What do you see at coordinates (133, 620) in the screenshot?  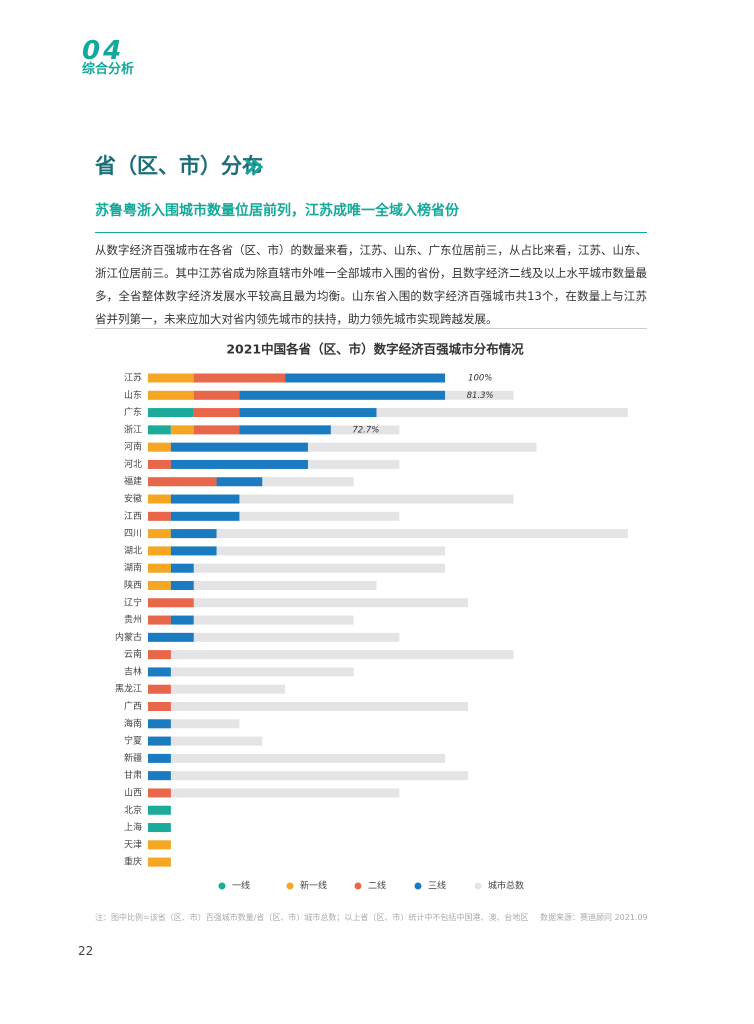 I see `y-tick-label: 贵州` at bounding box center [133, 620].